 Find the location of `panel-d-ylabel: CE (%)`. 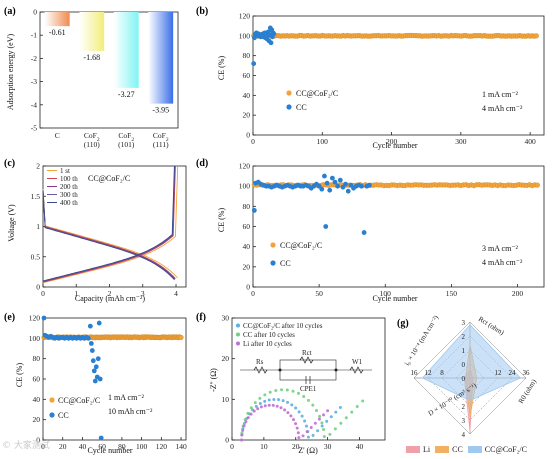

panel-d-ylabel: CE (%) is located at coordinates (221, 220).